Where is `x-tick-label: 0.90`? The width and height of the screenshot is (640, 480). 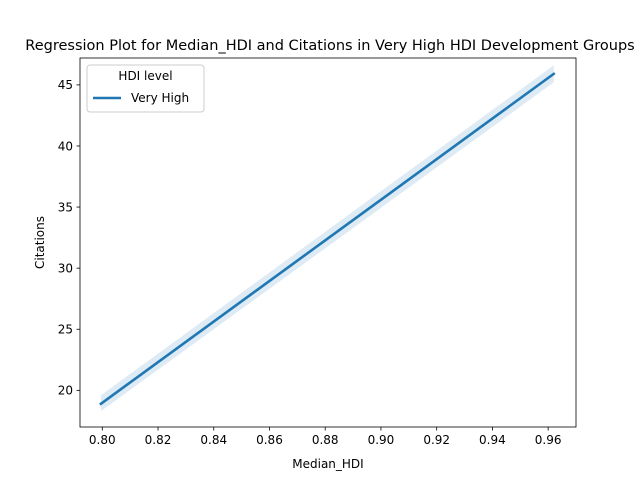
x-tick-label: 0.90 is located at coordinates (381, 440).